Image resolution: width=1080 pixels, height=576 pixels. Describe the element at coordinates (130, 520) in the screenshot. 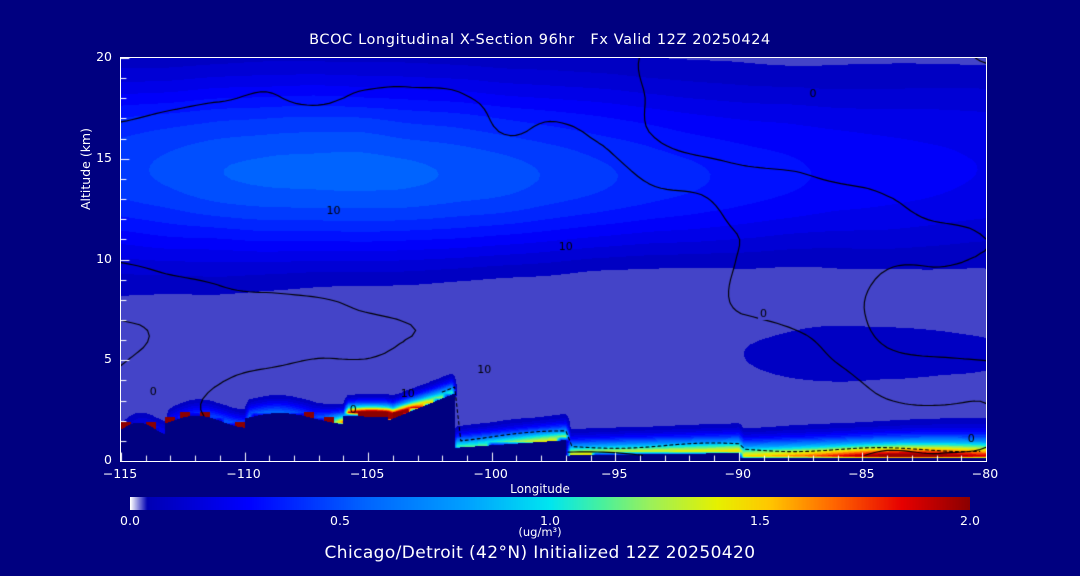

I see `colorbar-tick-label: 0.0` at that location.